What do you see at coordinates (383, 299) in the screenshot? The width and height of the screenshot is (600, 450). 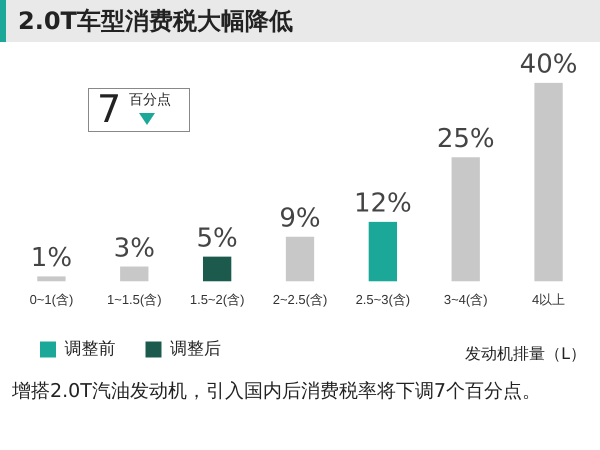 I see `x-tick-label: 2.5~3(含)` at bounding box center [383, 299].